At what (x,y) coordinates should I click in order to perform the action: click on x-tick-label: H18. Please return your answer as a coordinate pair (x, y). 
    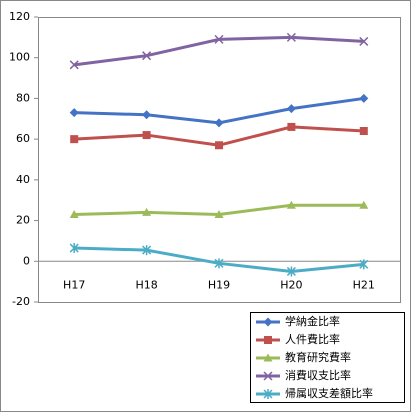
    Looking at the image, I should click on (146, 284).